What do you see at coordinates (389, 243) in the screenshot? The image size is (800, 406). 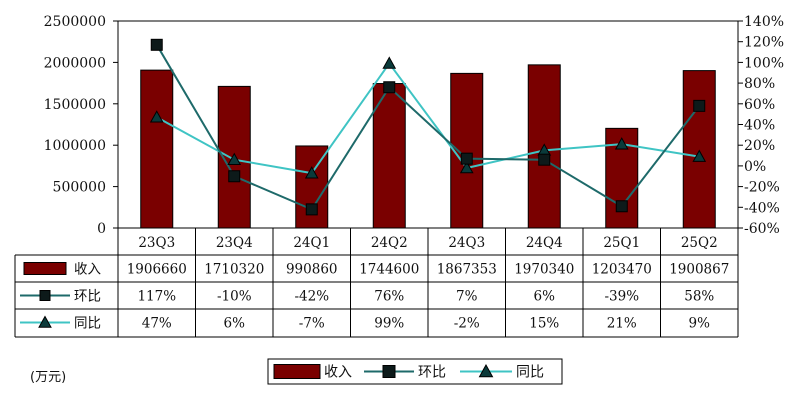 I see `x-tick-label: 24Q2` at bounding box center [389, 243].